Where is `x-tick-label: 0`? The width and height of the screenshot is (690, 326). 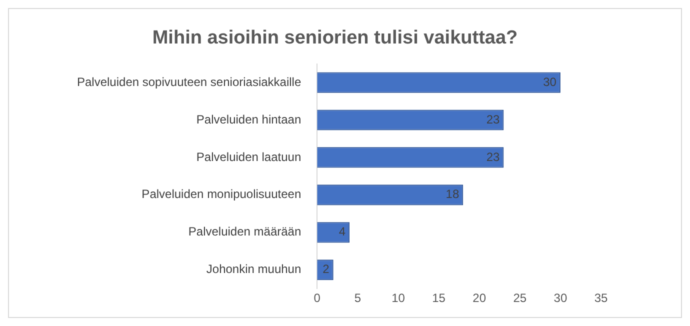
x-tick-label: 0 is located at coordinates (317, 298).